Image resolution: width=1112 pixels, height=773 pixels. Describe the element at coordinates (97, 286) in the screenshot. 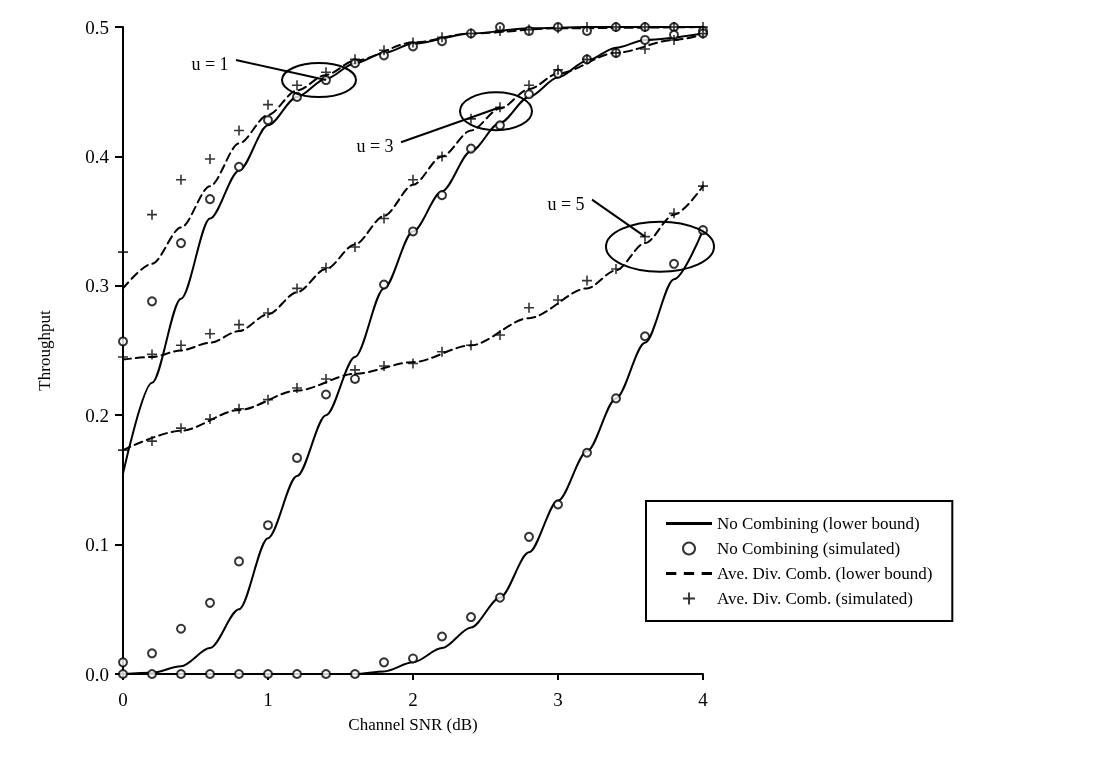

I see `y-tick-label: 0.3` at that location.